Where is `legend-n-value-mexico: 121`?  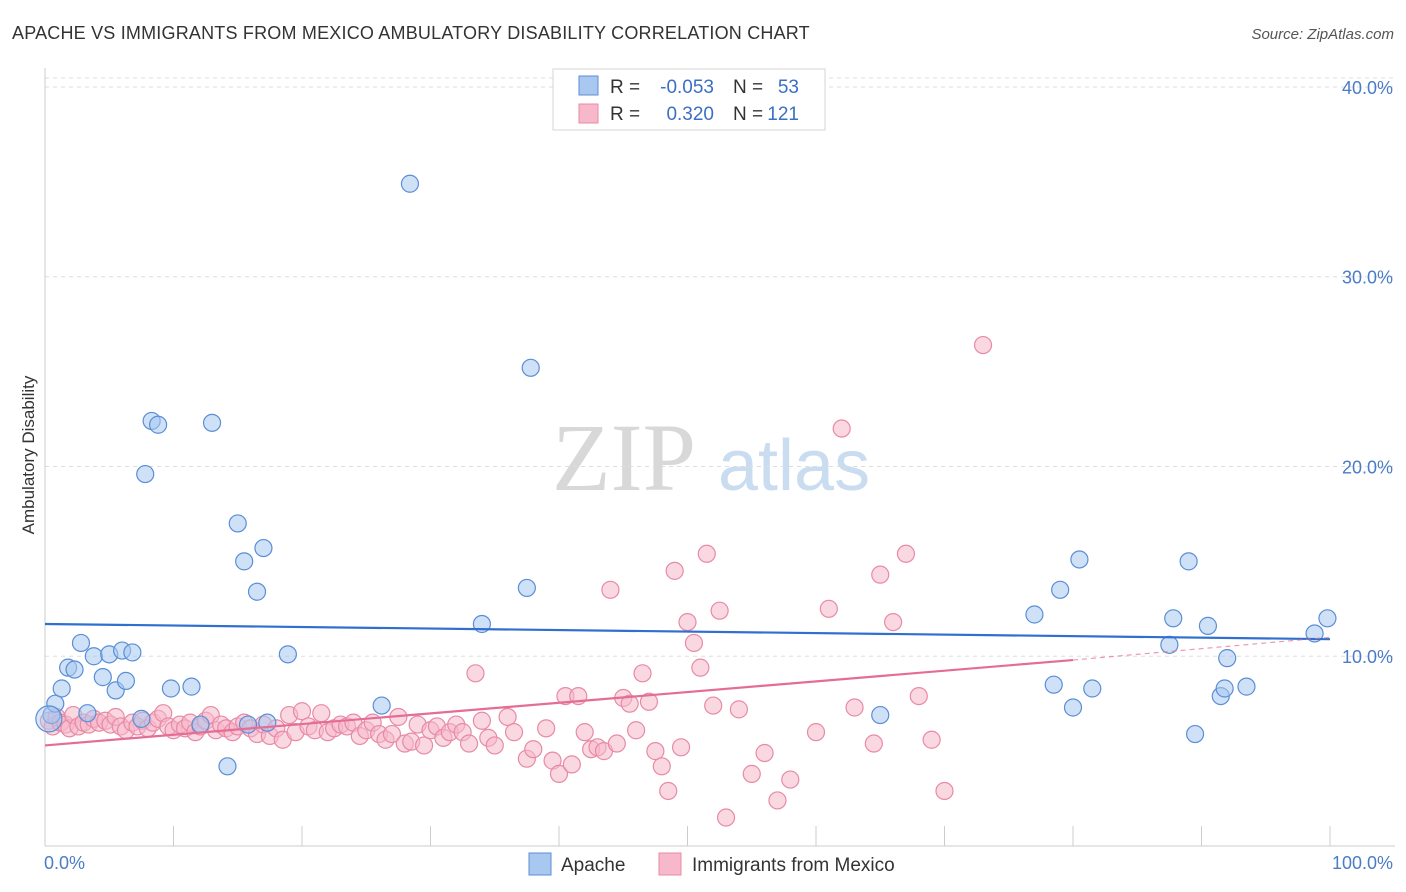
legend-n-value-mexico: 121 is located at coordinates (783, 114).